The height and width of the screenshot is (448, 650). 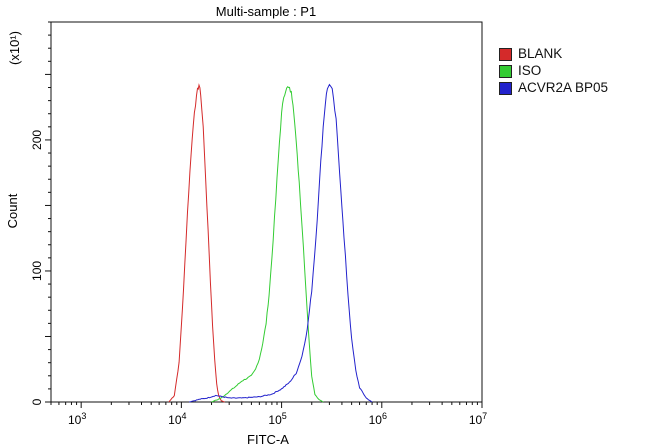 What do you see at coordinates (196, 243) in the screenshot?
I see `series-line-blank` at bounding box center [196, 243].